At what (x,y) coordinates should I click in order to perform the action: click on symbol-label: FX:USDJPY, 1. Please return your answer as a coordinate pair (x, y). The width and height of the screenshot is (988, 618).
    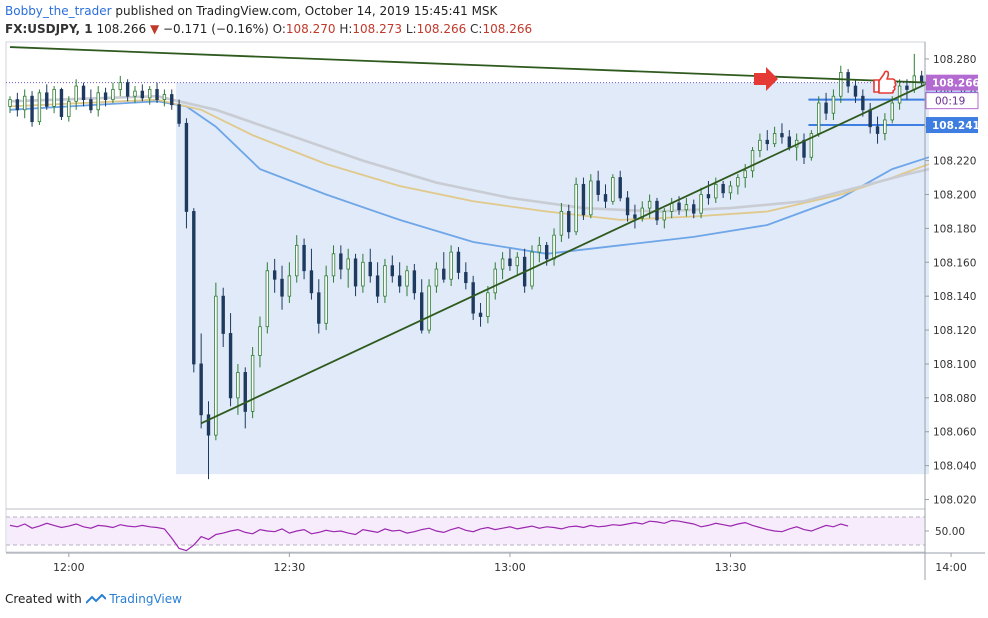
    Looking at the image, I should click on (49, 29).